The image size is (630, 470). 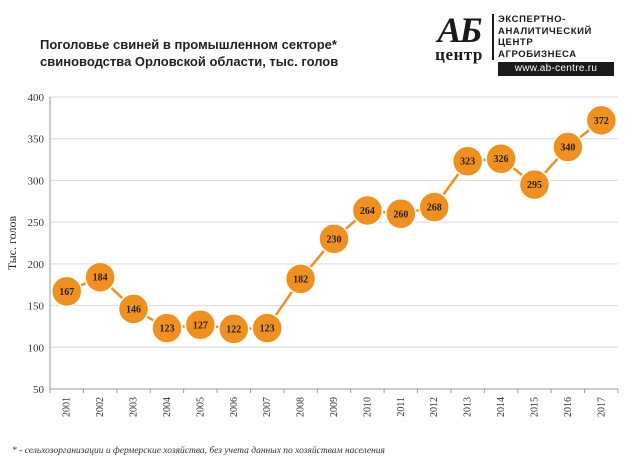 I want to click on y-tick-label-400: 400, so click(x=36, y=98).